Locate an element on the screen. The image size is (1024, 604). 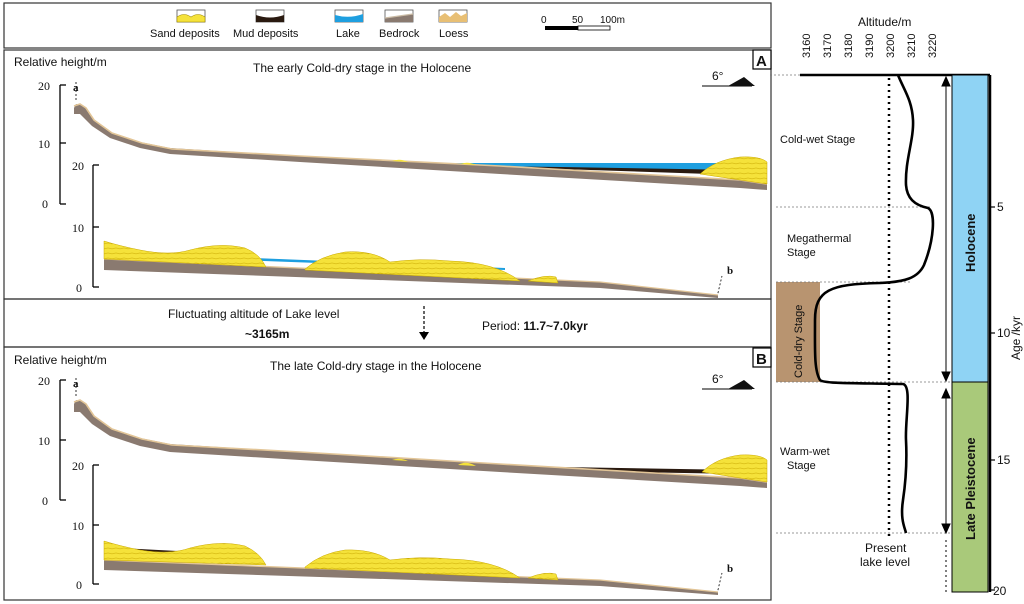
stage-label-cold-dry: Cold-dry Stage is located at coordinates (799, 341).